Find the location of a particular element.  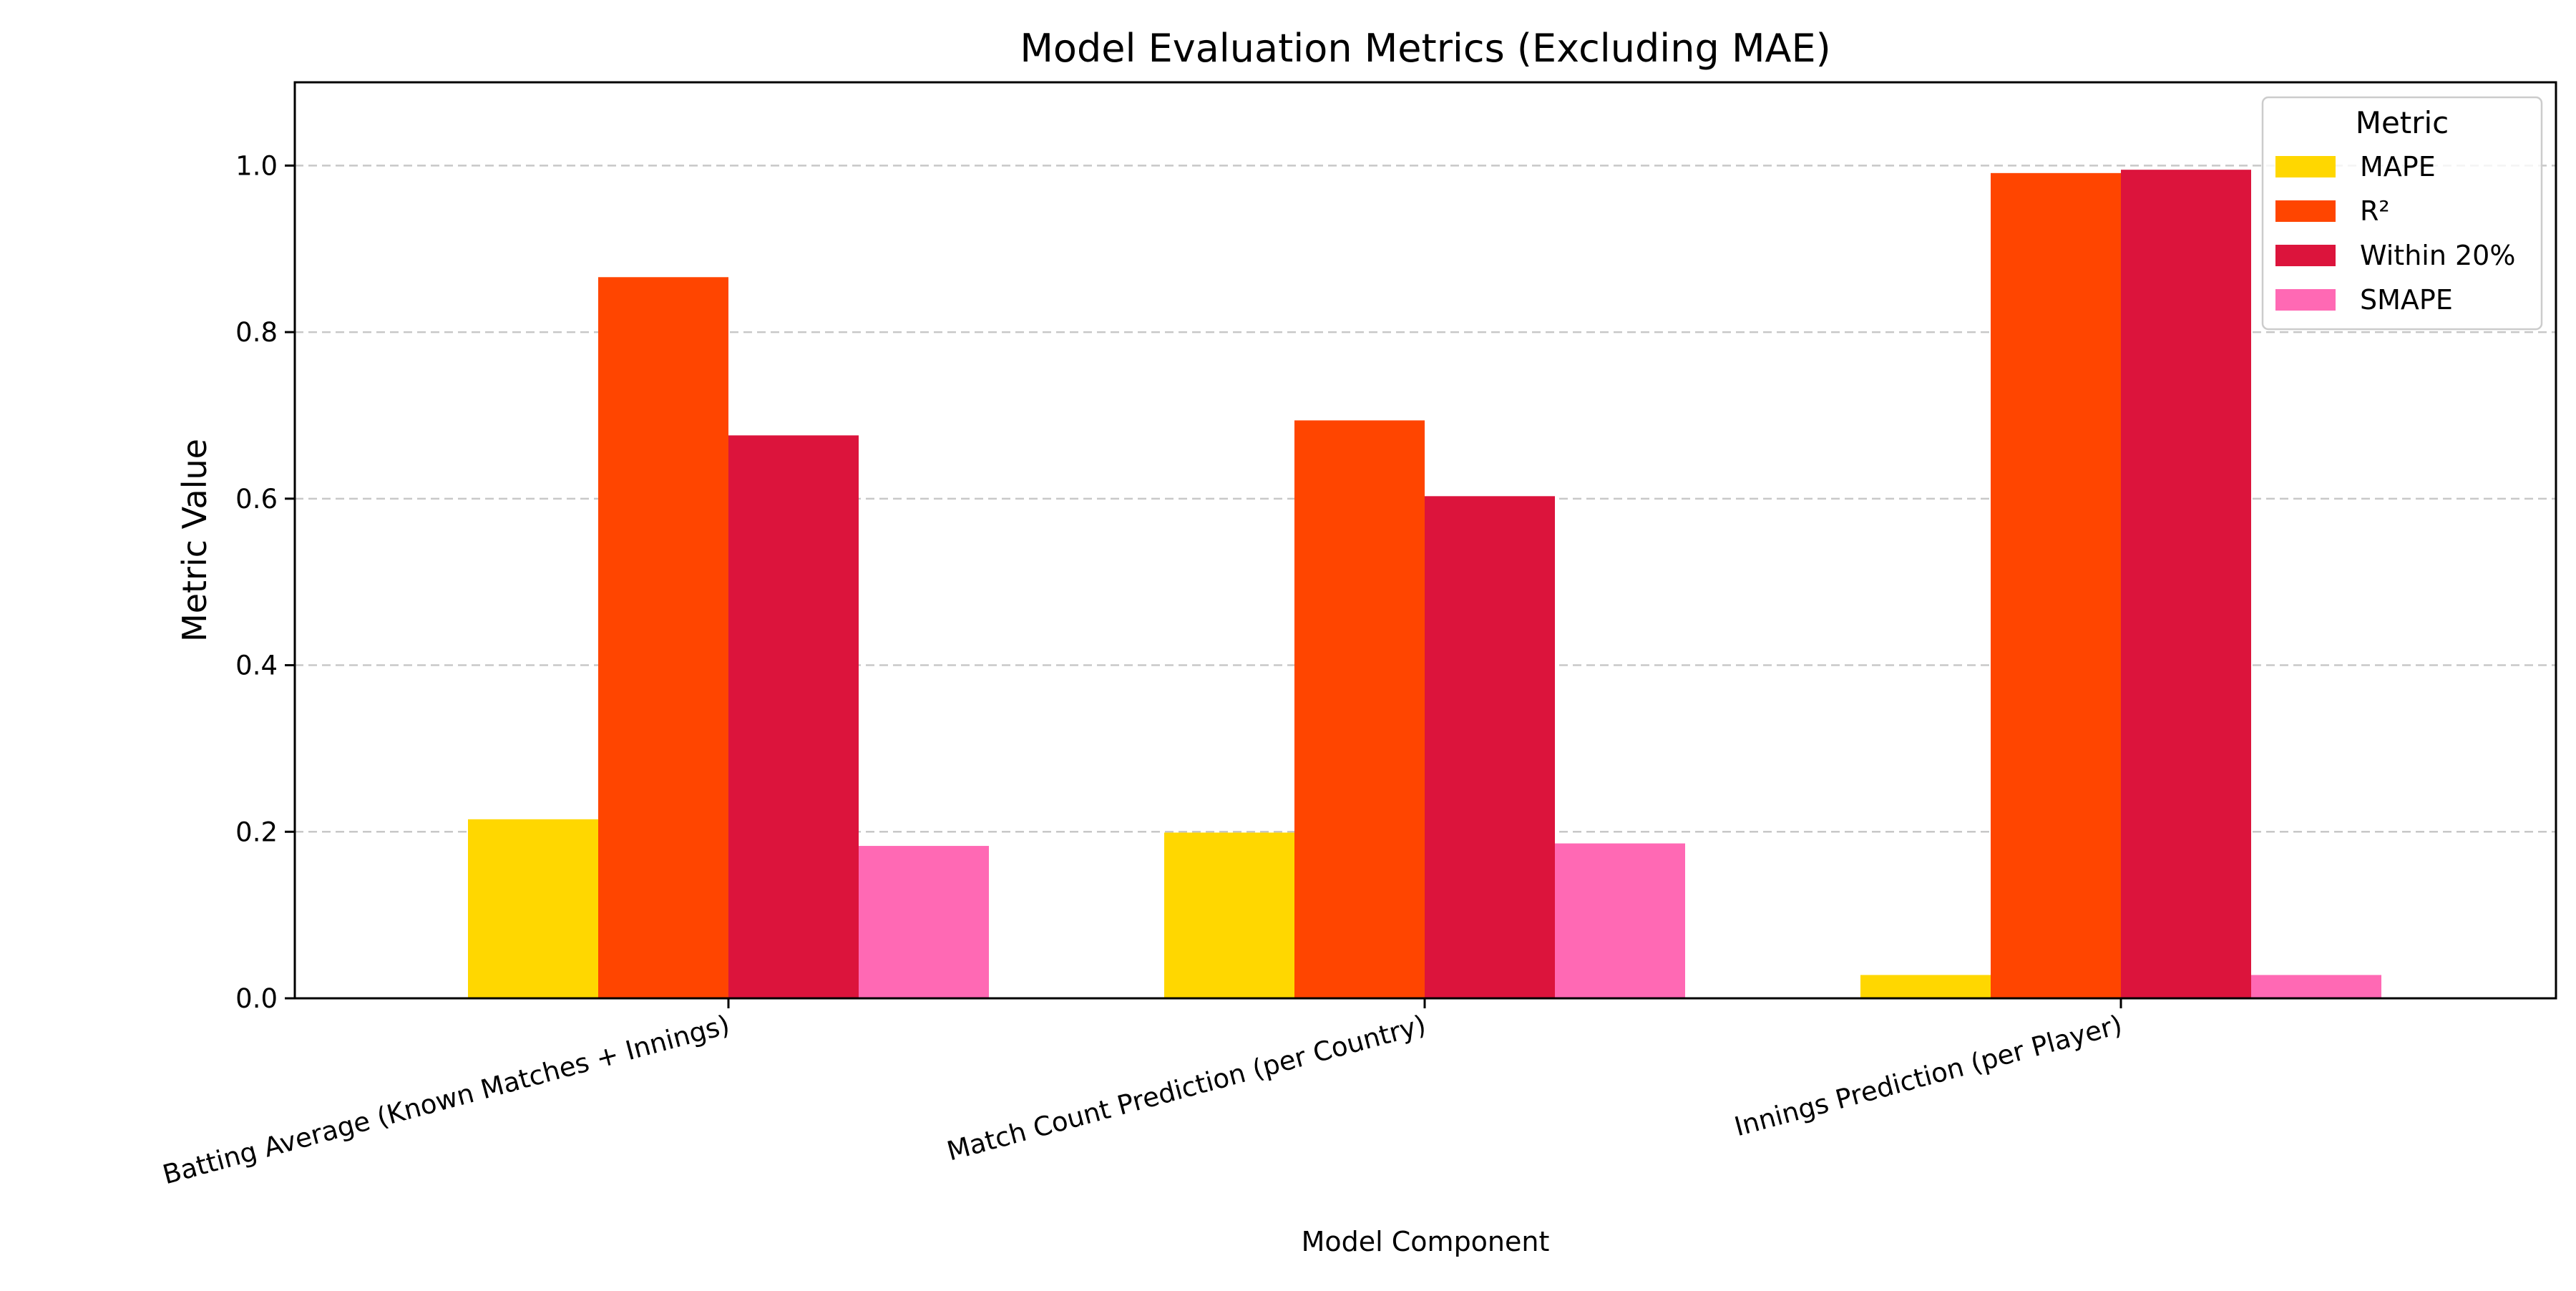

legend-label: R² is located at coordinates (2375, 211).